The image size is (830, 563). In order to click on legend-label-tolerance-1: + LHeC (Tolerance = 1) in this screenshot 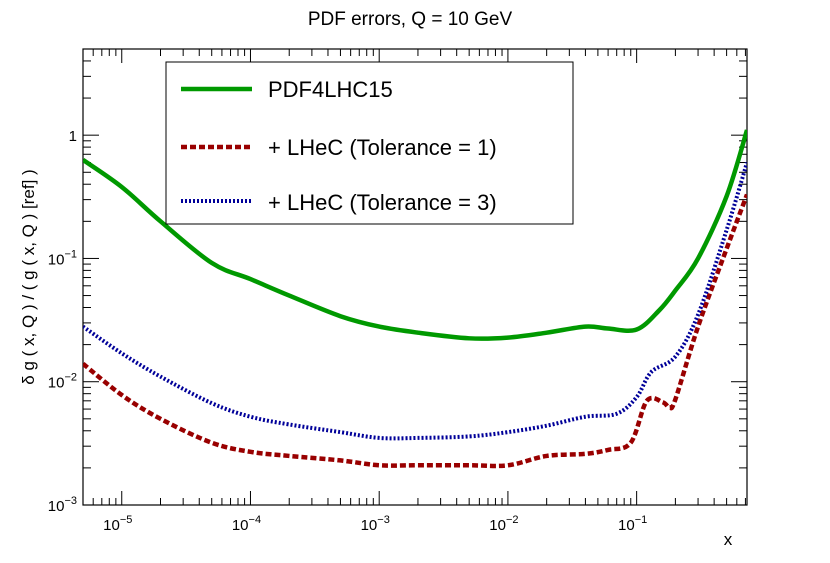, I will do `click(382, 147)`.